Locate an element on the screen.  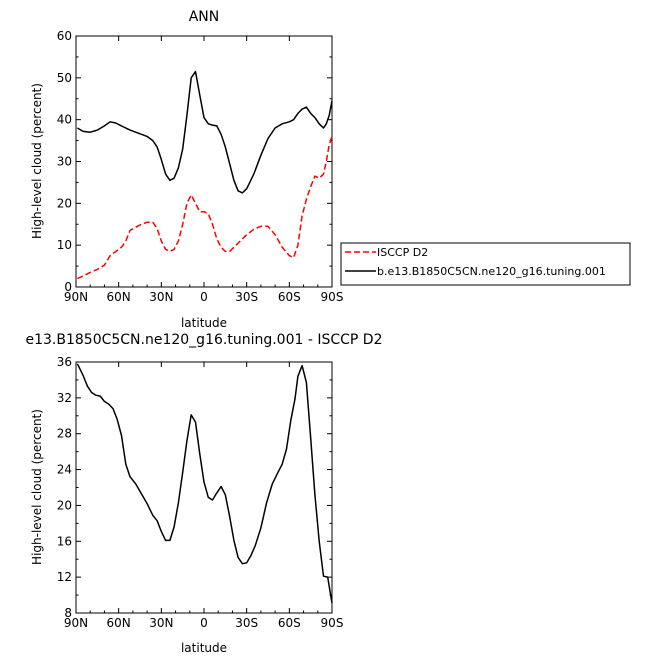
top-x-tick-label: 60N is located at coordinates (119, 297).